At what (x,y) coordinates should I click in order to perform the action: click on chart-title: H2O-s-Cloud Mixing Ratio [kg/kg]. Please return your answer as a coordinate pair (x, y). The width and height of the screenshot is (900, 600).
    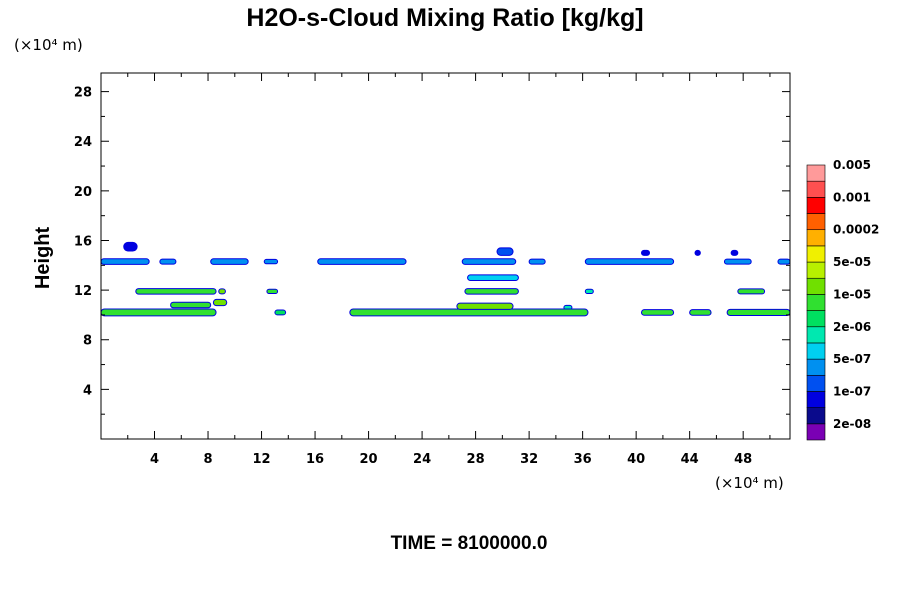
    Looking at the image, I should click on (444, 18).